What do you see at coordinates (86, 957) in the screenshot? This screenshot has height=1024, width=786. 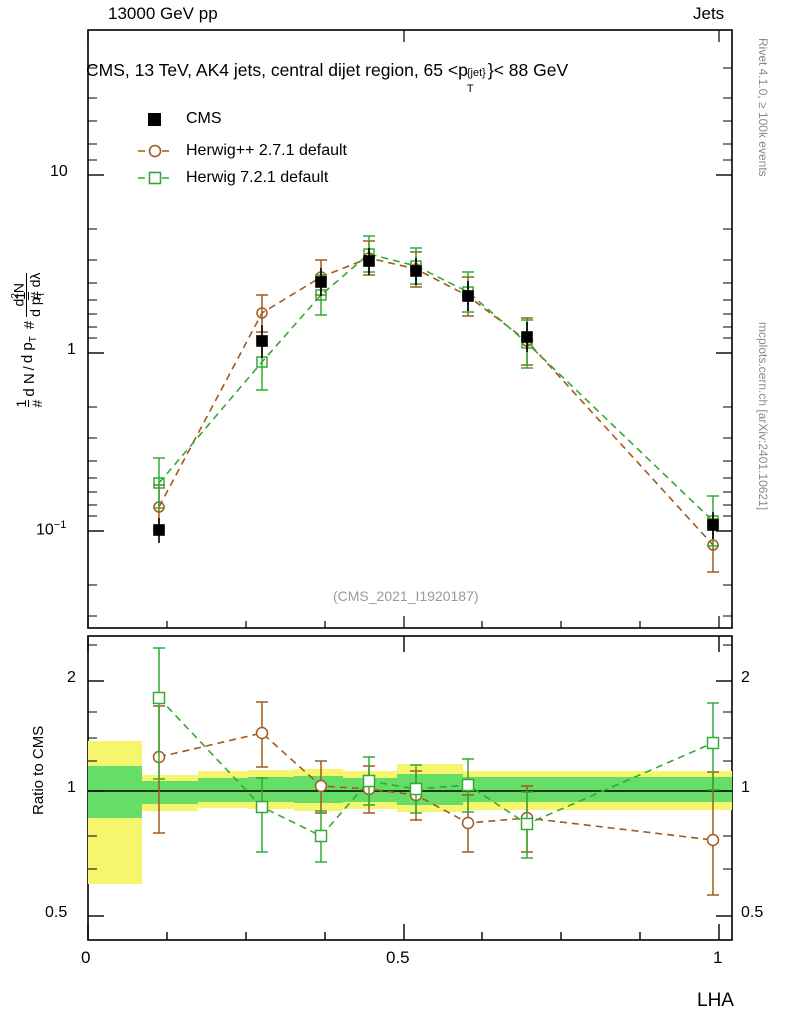 I see `xtick-0: 0` at bounding box center [86, 957].